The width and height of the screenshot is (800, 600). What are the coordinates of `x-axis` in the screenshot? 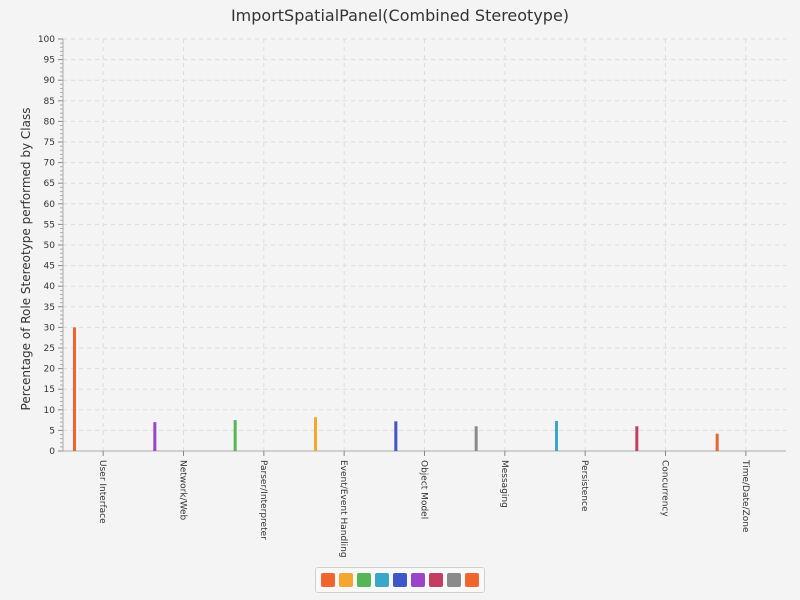 It's located at (424, 453).